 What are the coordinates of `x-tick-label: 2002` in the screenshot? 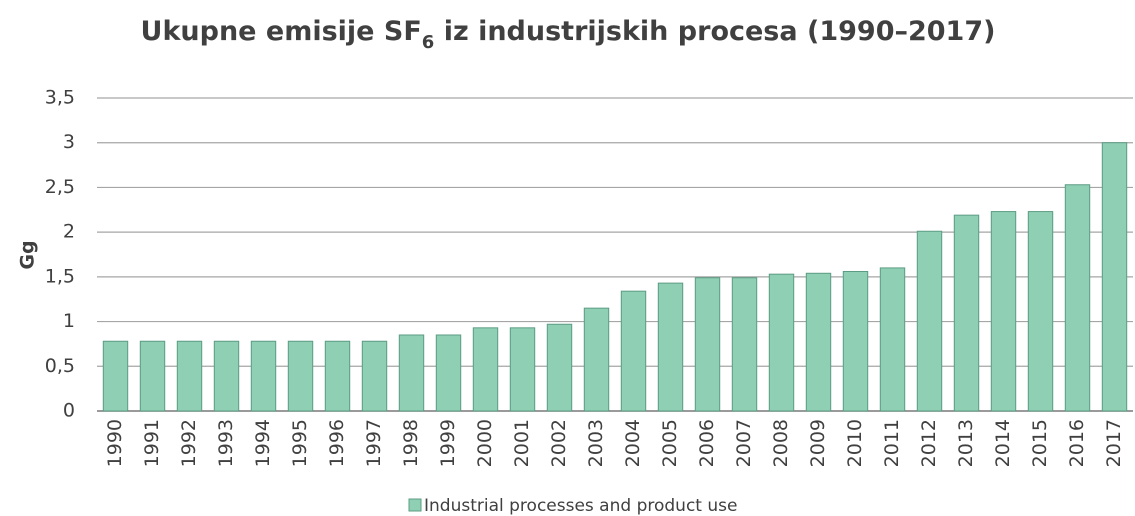 It's located at (559, 443).